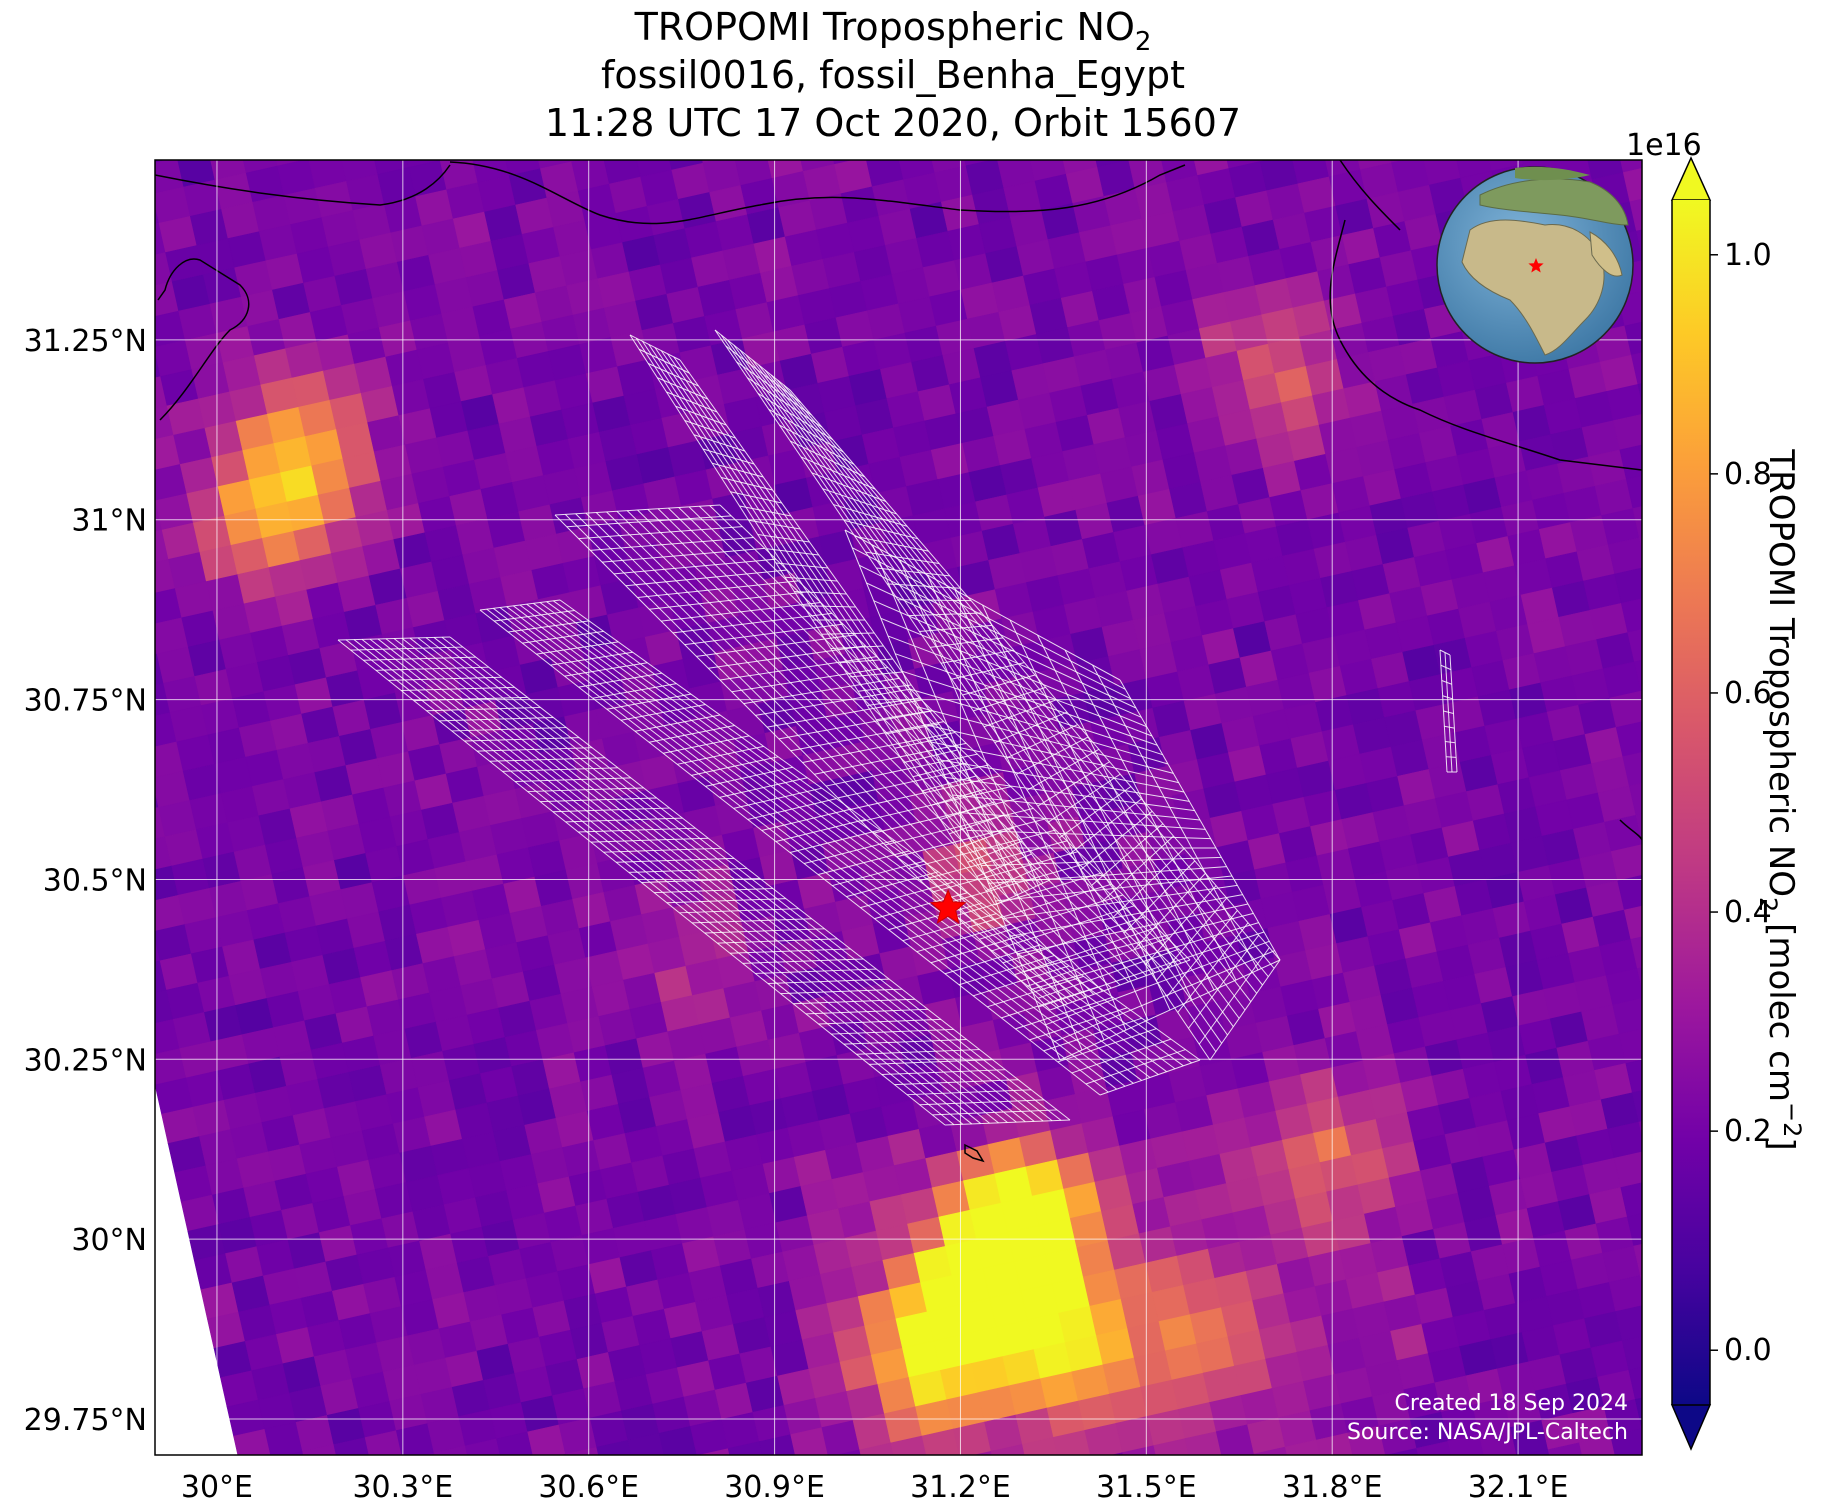  What do you see at coordinates (1536, 265) in the screenshot?
I see `globe-site-star` at bounding box center [1536, 265].